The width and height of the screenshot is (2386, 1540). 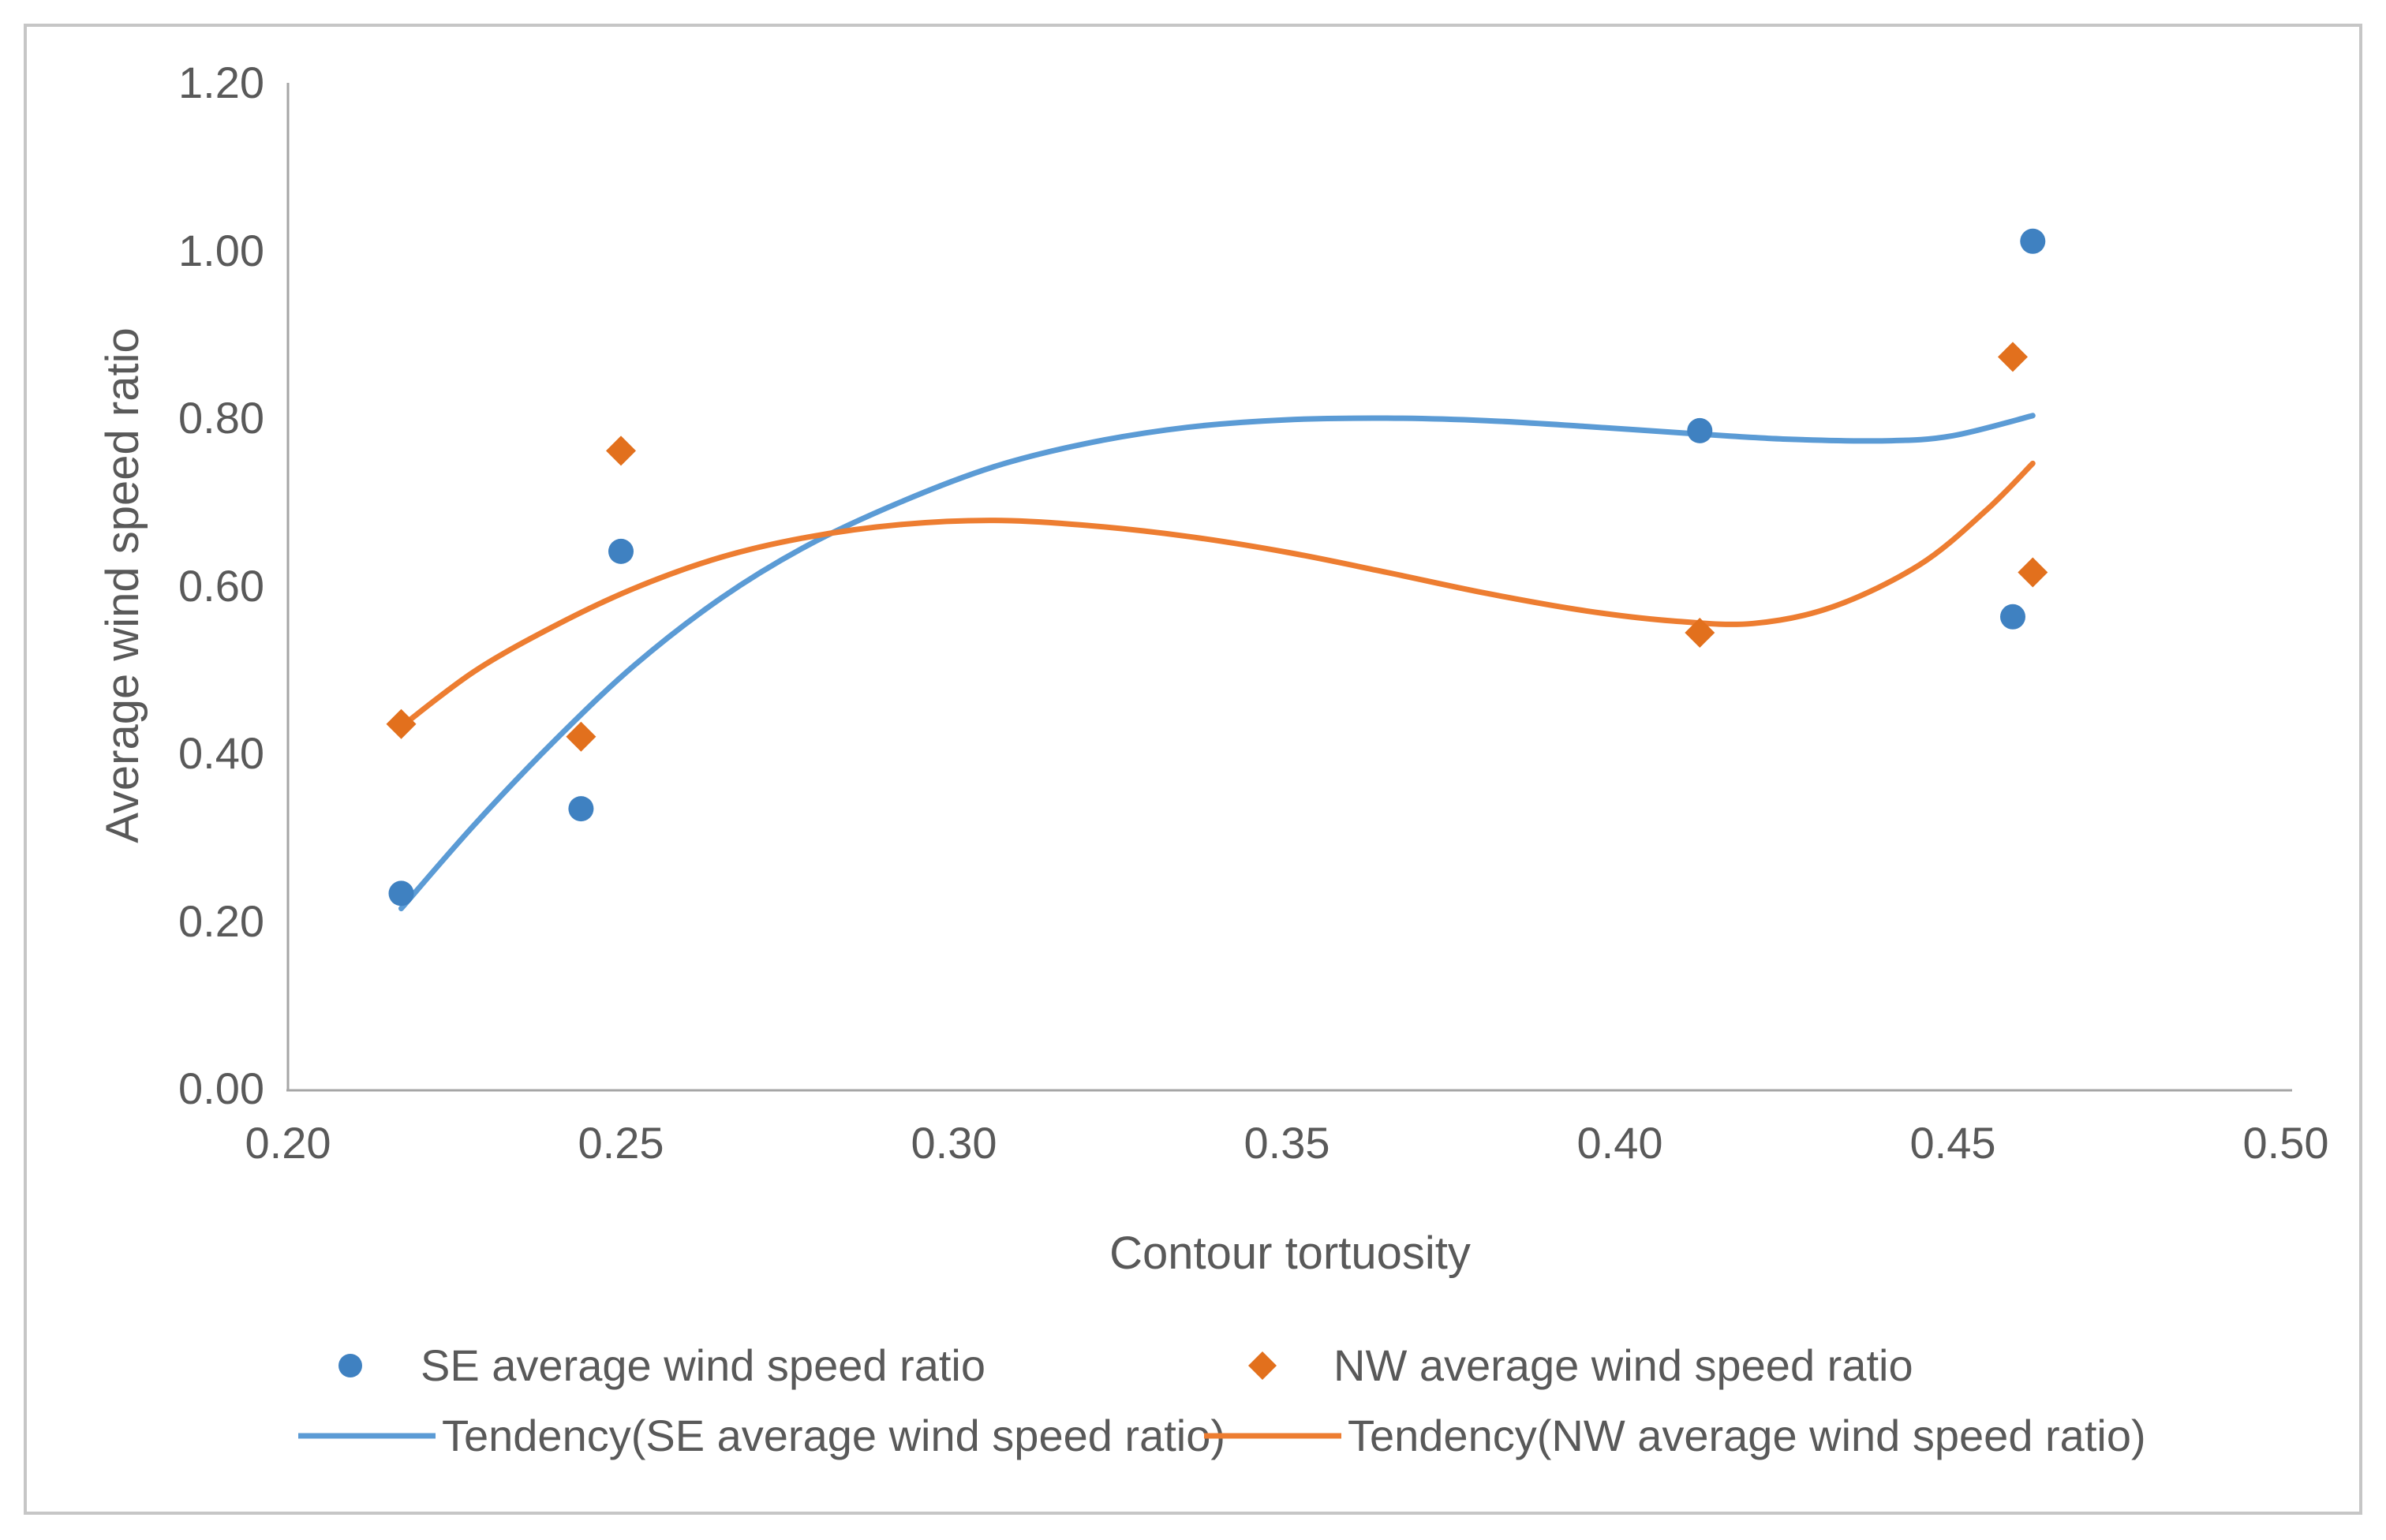 I want to click on y-tick-label: 1.20, so click(x=221, y=82).